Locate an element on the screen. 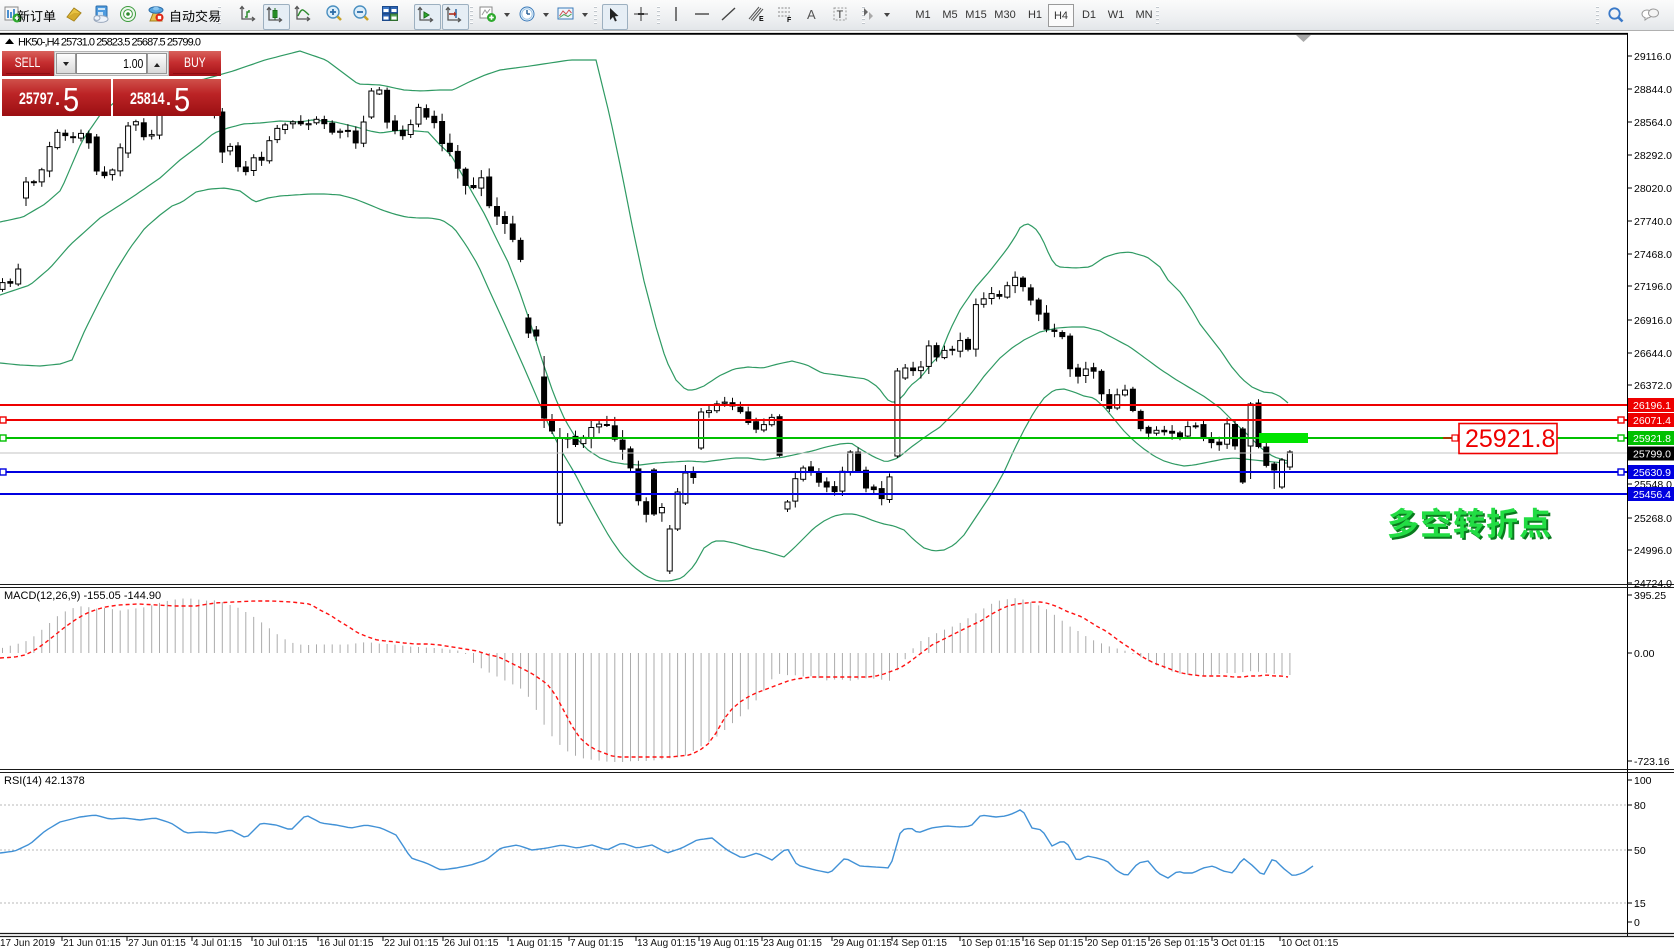  svg-text: 28844.0 is located at coordinates (1653, 90).